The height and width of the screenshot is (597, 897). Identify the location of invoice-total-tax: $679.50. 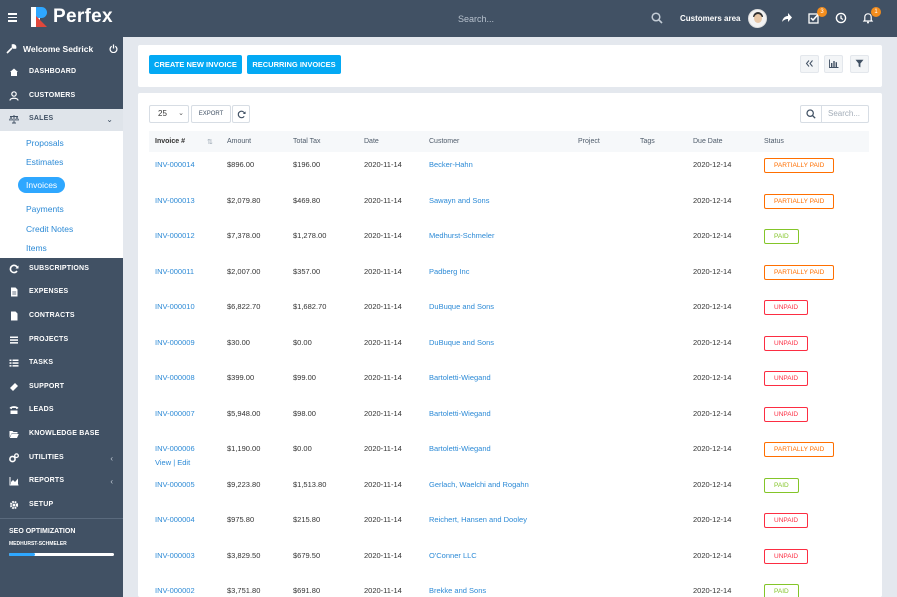
(307, 555).